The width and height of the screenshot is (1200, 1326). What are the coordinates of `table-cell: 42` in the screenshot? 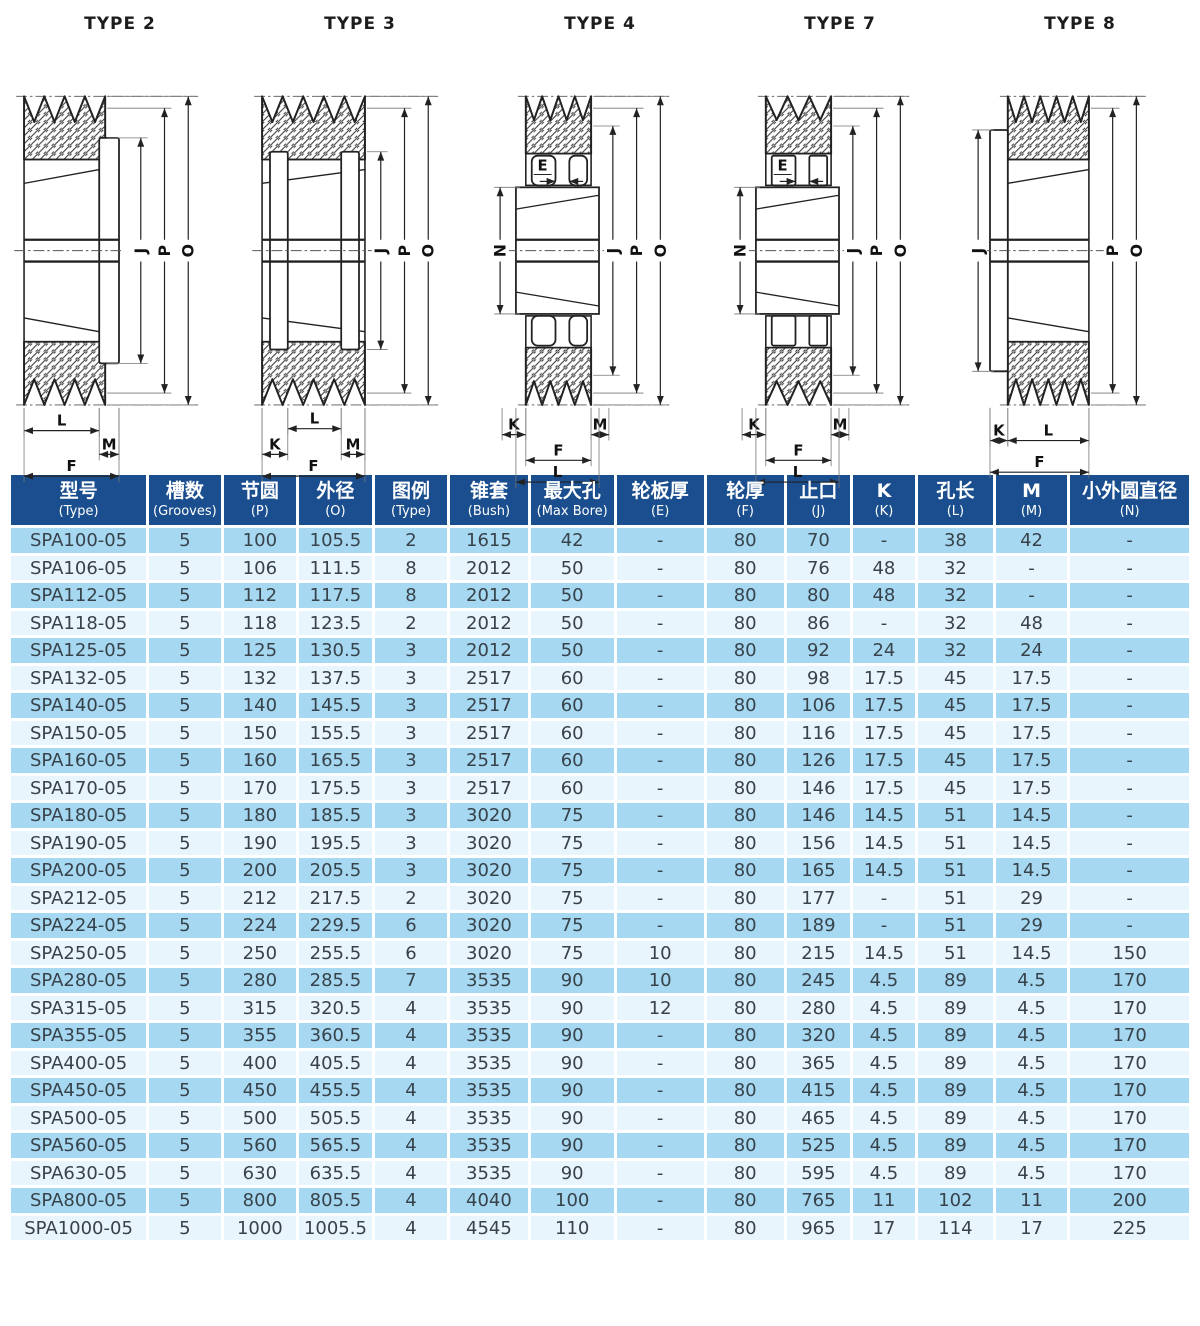 It's located at (1031, 540).